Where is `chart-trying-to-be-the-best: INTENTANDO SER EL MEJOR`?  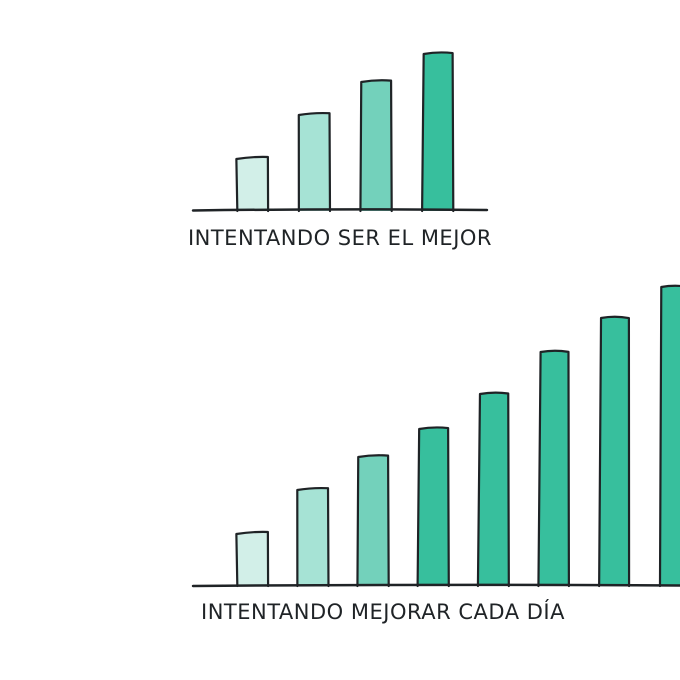
chart-trying-to-be-the-best: INTENTANDO SER EL MEJOR is located at coordinates (340, 150).